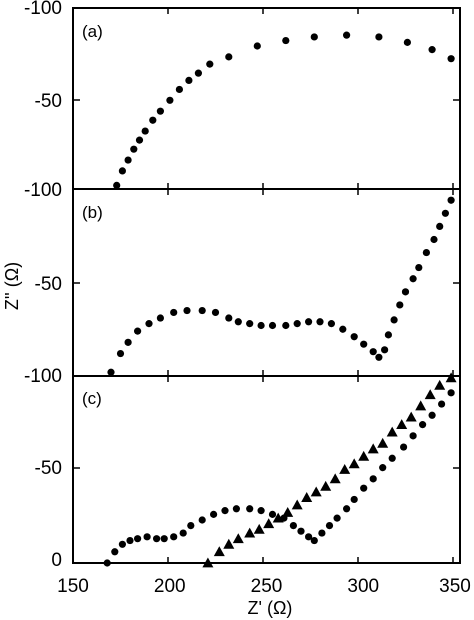 The height and width of the screenshot is (620, 474). Describe the element at coordinates (48, 468) in the screenshot. I see `y-tick-c-mid: -50` at that location.